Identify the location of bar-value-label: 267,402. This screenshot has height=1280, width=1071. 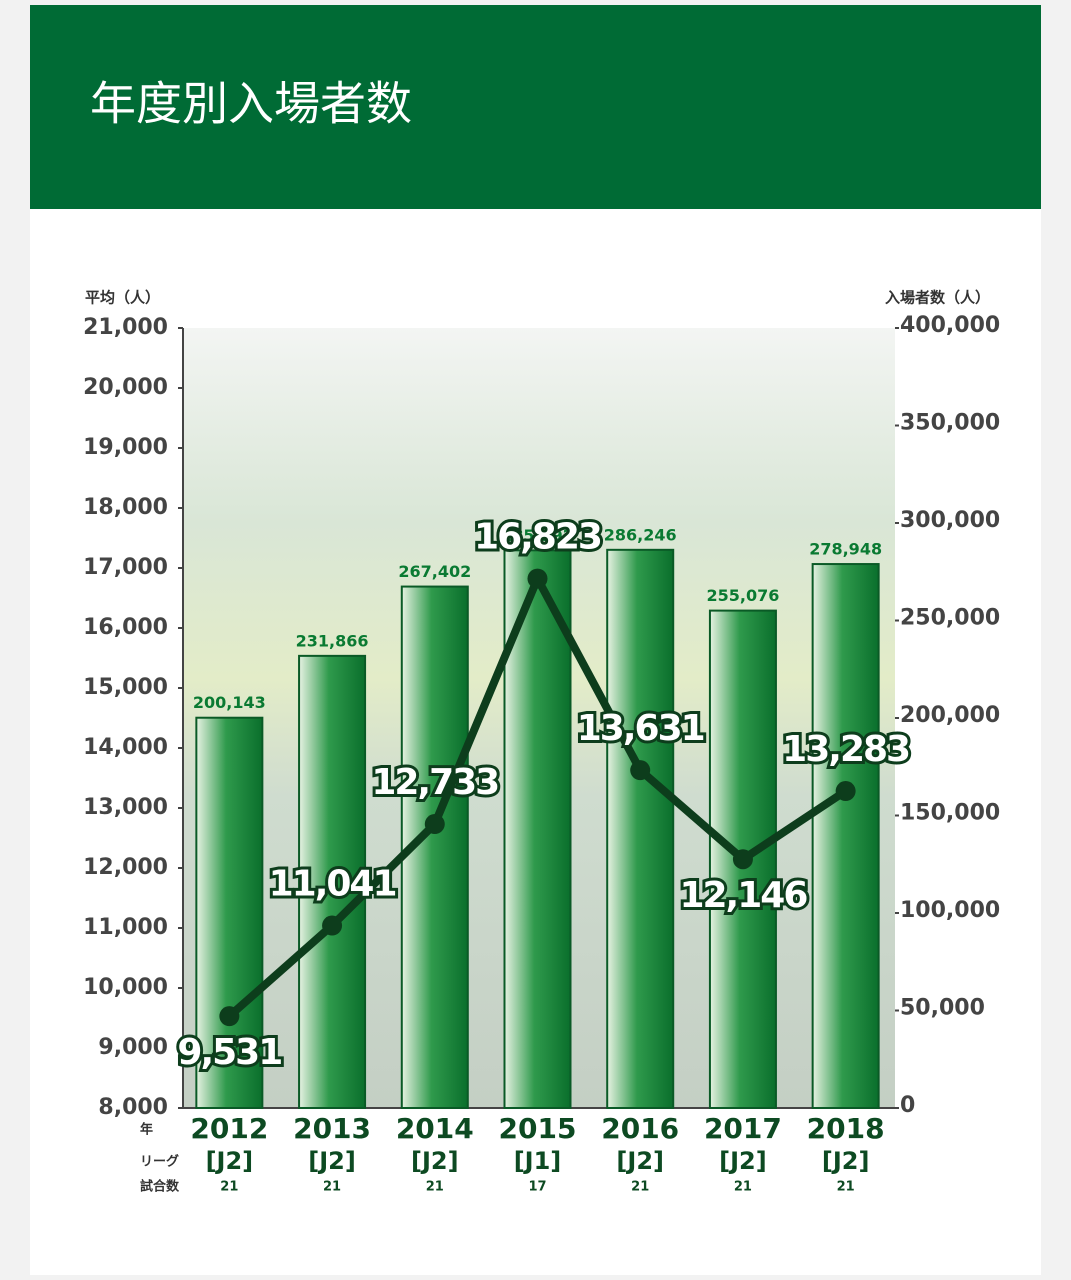
(434, 571).